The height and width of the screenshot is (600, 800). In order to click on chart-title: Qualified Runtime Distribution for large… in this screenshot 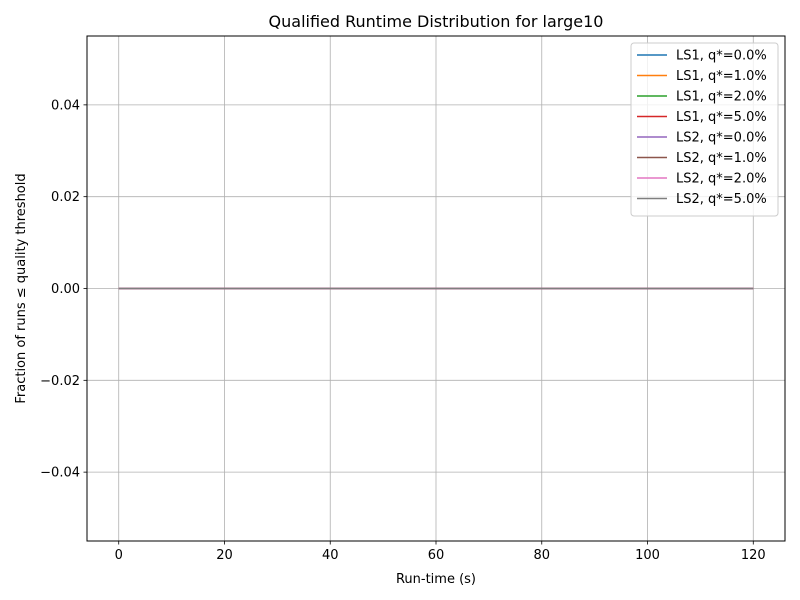, I will do `click(436, 21)`.